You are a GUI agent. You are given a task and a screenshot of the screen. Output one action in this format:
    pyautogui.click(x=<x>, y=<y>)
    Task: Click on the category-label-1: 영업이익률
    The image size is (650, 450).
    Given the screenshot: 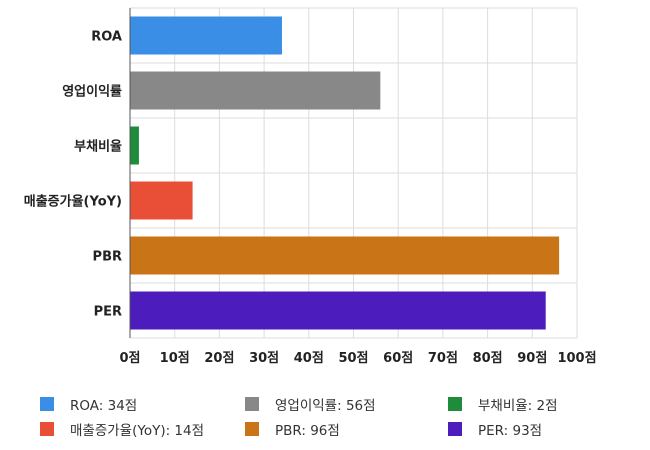 What is the action you would take?
    pyautogui.click(x=92, y=92)
    